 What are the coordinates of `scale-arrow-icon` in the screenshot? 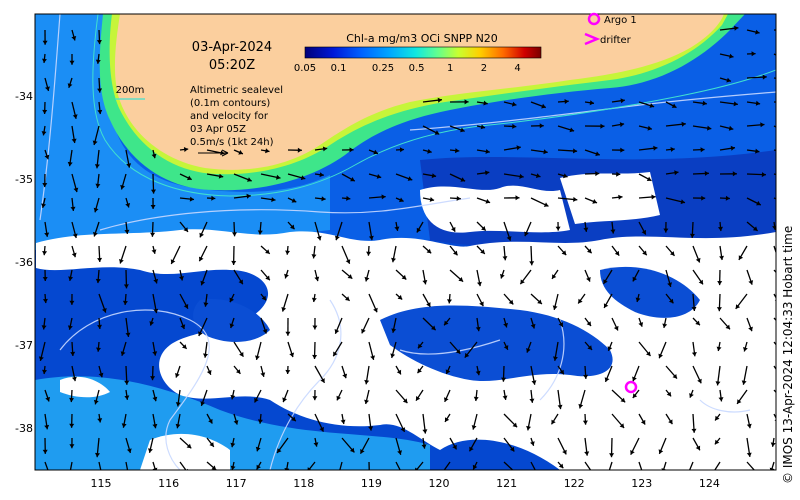 It's located at (213, 153).